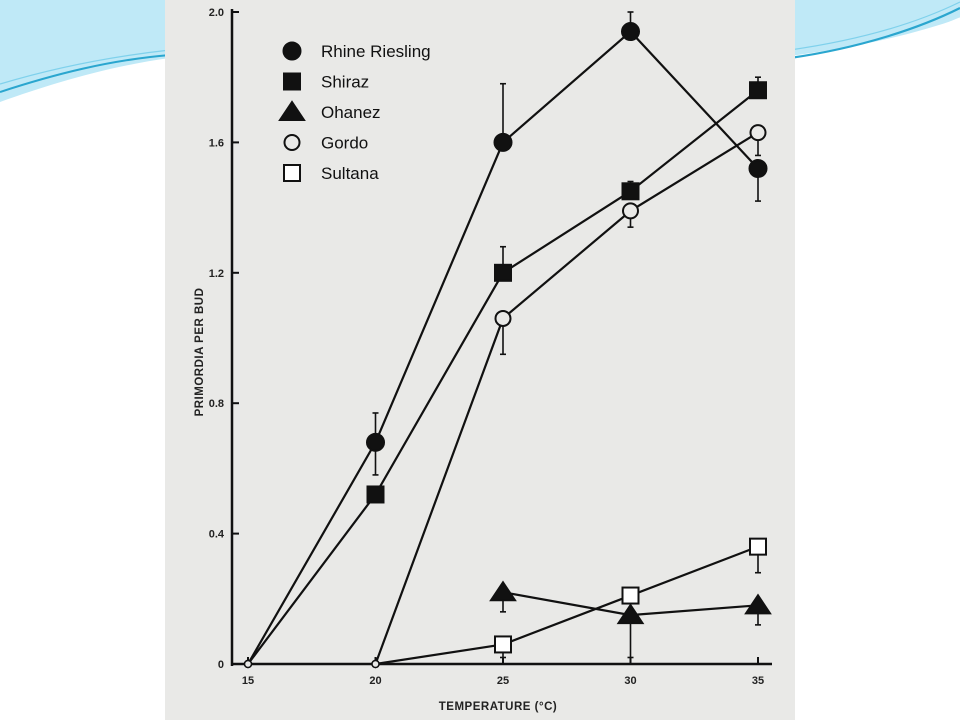  What do you see at coordinates (248, 681) in the screenshot?
I see `x-tick-label: 15` at bounding box center [248, 681].